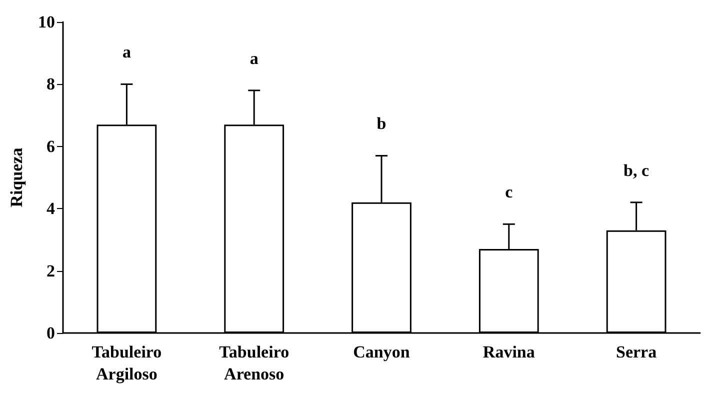 This screenshot has height=415, width=720. I want to click on x-tick-label: Tabuleiro Arenoso, so click(254, 363).